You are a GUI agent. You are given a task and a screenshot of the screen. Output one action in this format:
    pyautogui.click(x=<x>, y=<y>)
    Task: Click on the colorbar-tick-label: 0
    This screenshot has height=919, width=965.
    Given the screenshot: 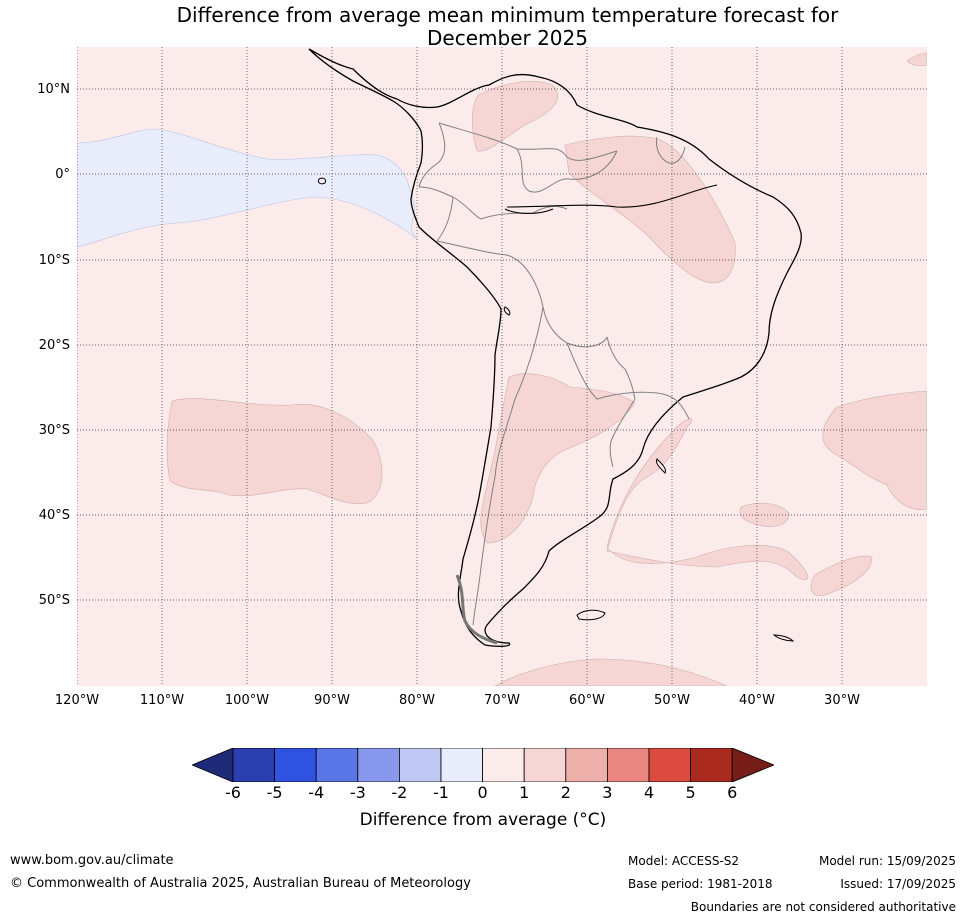 What is the action you would take?
    pyautogui.click(x=482, y=792)
    